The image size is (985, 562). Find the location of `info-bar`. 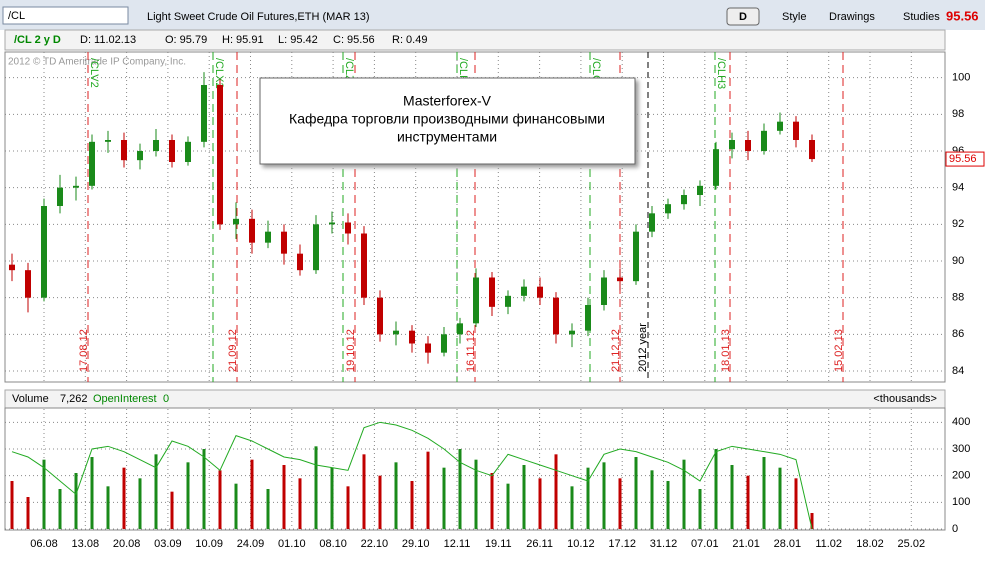

info-bar is located at coordinates (475, 40).